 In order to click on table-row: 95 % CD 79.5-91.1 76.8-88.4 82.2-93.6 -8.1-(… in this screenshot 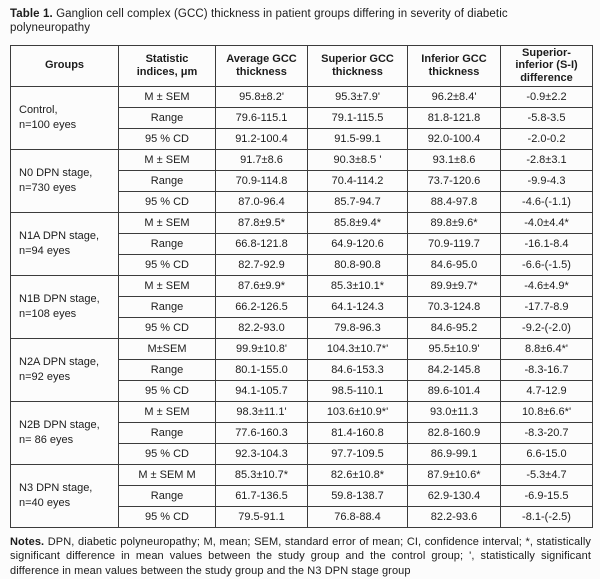, I will do `click(302, 516)`.